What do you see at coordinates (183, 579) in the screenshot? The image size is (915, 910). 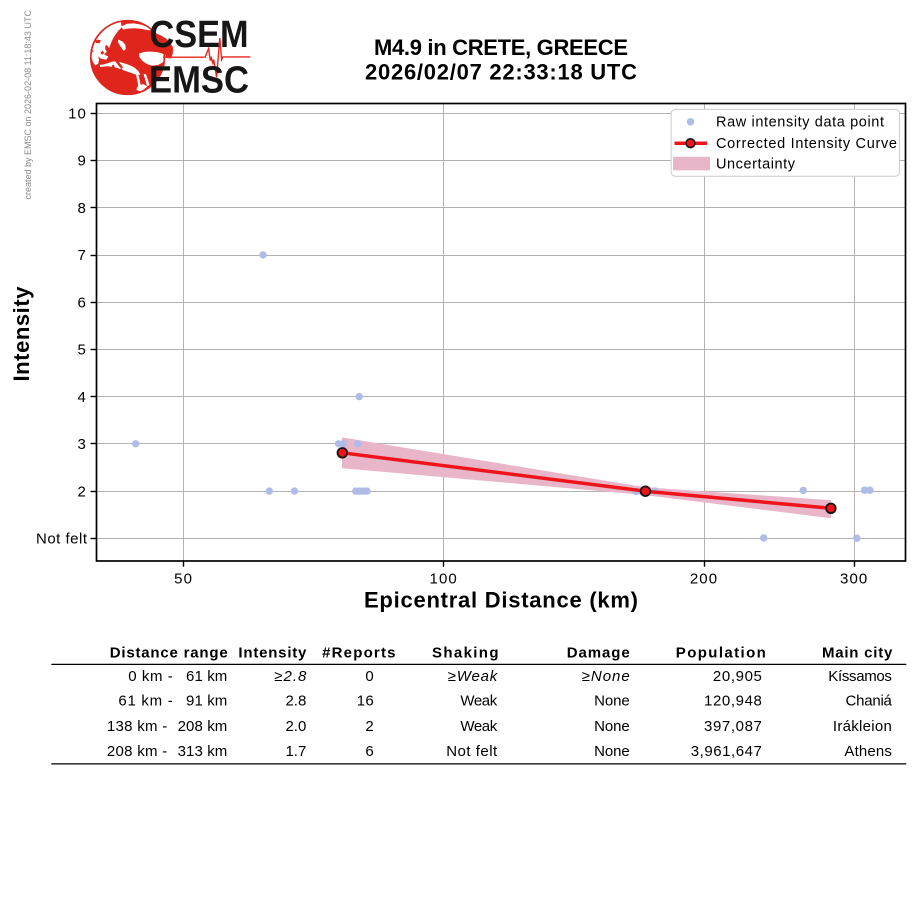 I see `svg-text: 50` at bounding box center [183, 579].